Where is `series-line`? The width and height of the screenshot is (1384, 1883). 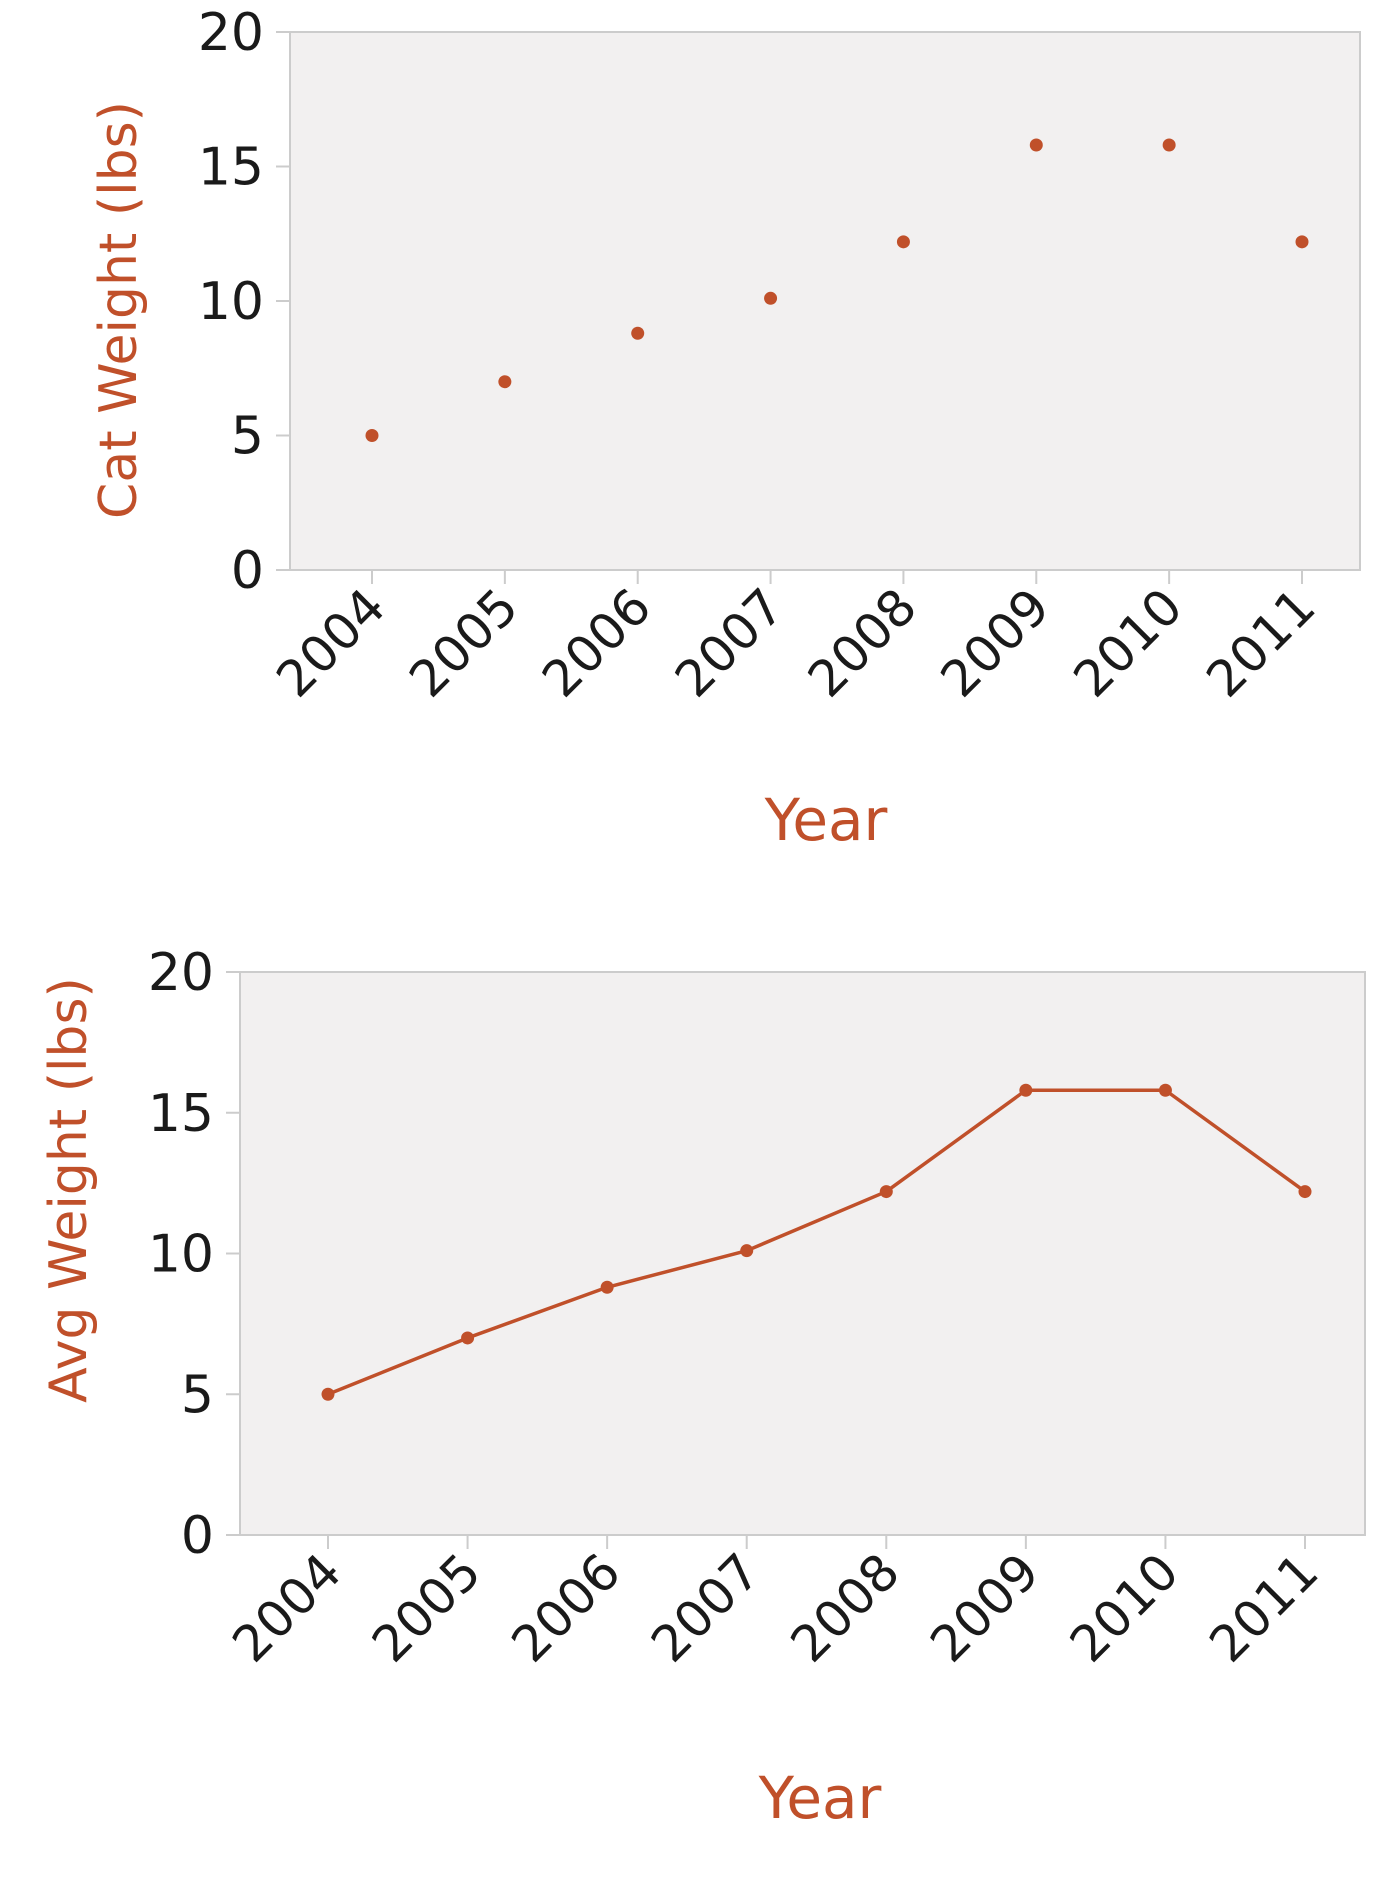 series-line is located at coordinates (817, 1242).